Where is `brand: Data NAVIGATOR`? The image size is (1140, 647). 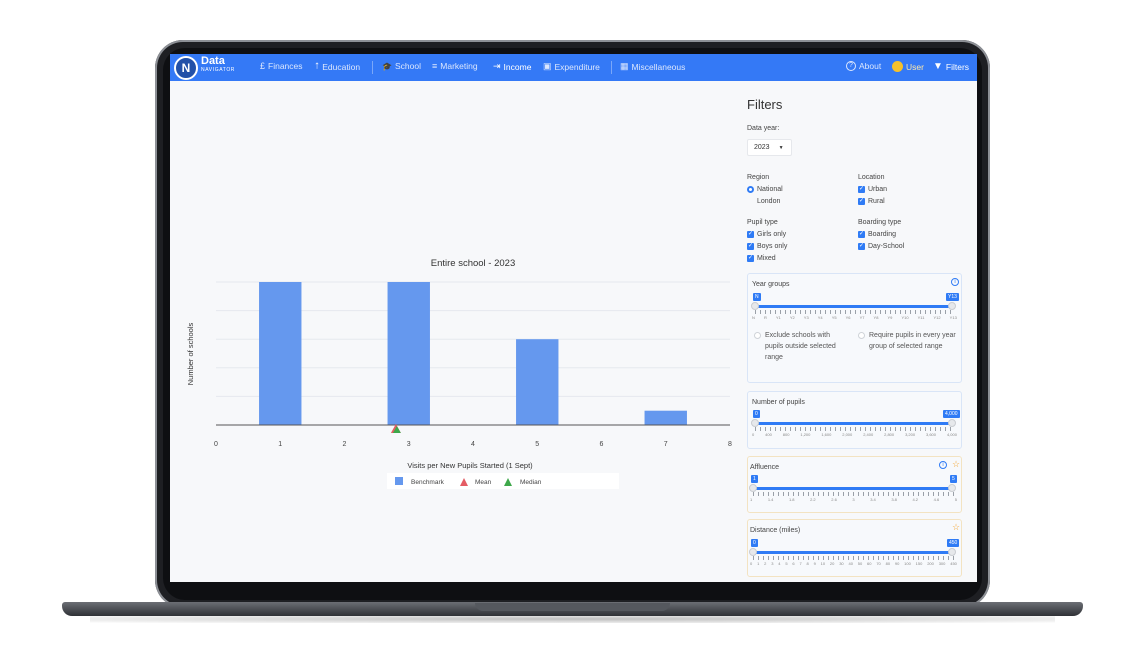 brand: Data NAVIGATOR is located at coordinates (218, 64).